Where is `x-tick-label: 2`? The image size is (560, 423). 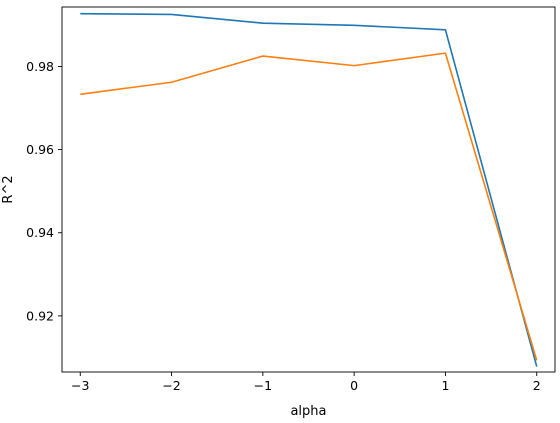 x-tick-label: 2 is located at coordinates (537, 385).